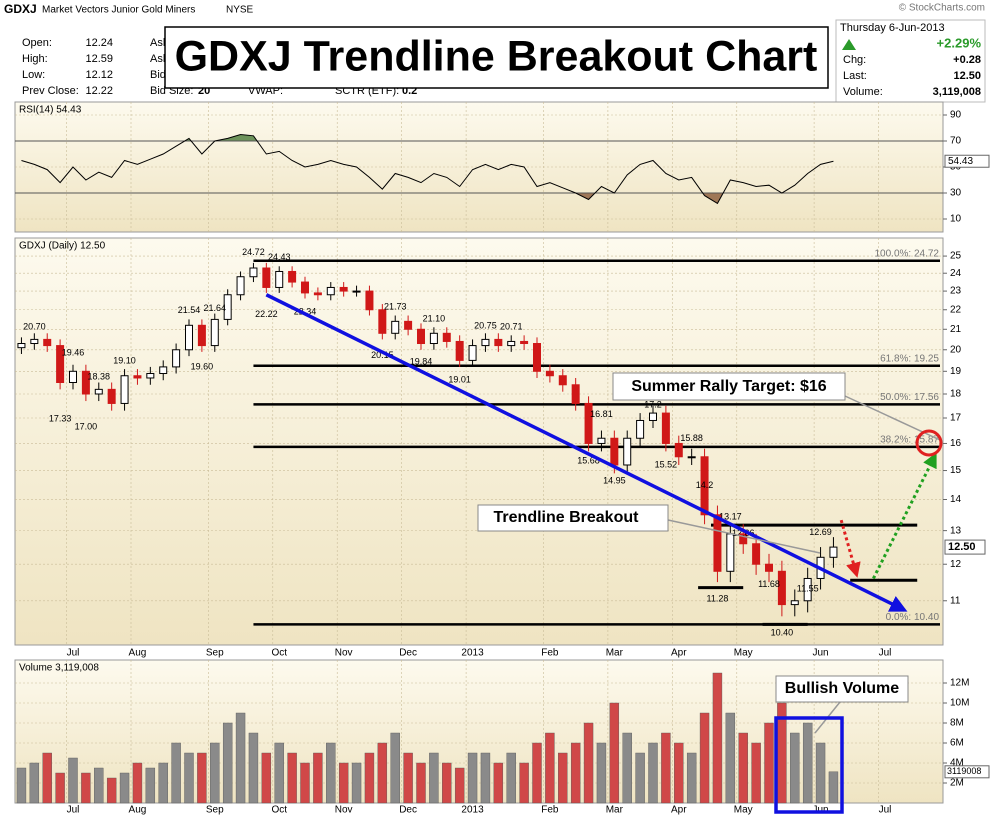 The image size is (990, 817). I want to click on rsi-oversold-fill, so click(649, 198).